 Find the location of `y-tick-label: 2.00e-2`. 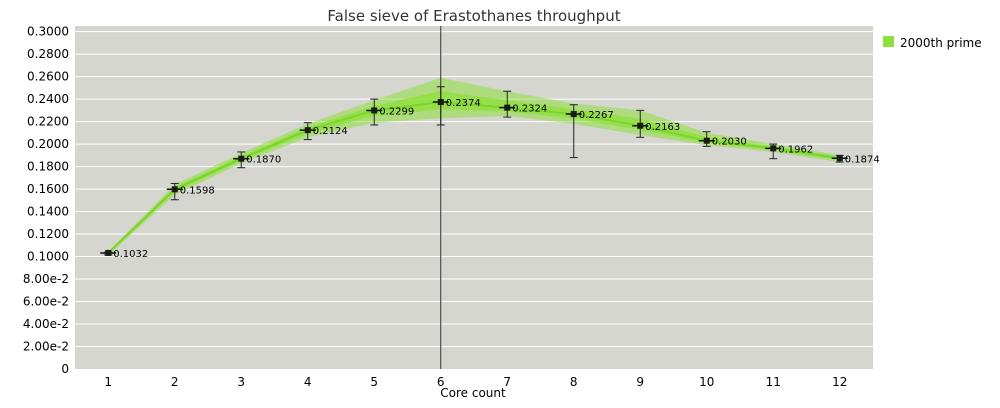

y-tick-label: 2.00e-2 is located at coordinates (46, 347).